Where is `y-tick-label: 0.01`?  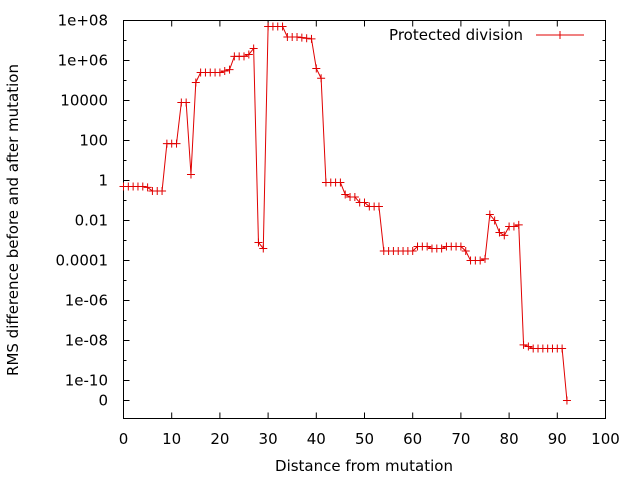
y-tick-label: 0.01 is located at coordinates (91, 221).